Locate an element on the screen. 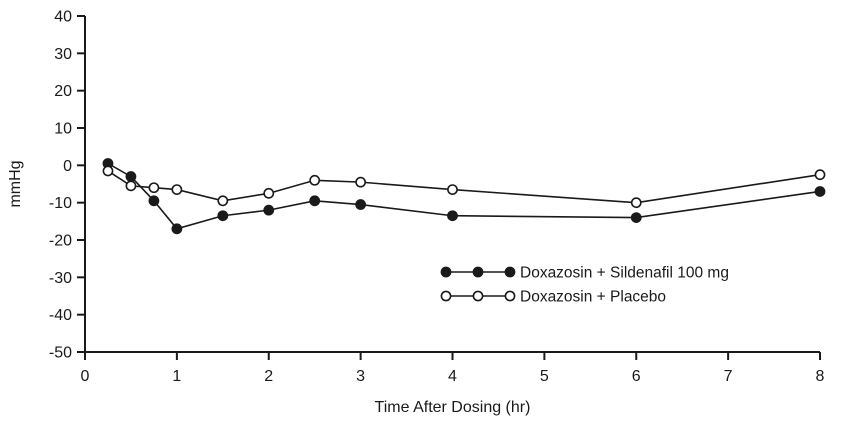 The image size is (842, 424). x-tick-label: 1 is located at coordinates (176, 376).